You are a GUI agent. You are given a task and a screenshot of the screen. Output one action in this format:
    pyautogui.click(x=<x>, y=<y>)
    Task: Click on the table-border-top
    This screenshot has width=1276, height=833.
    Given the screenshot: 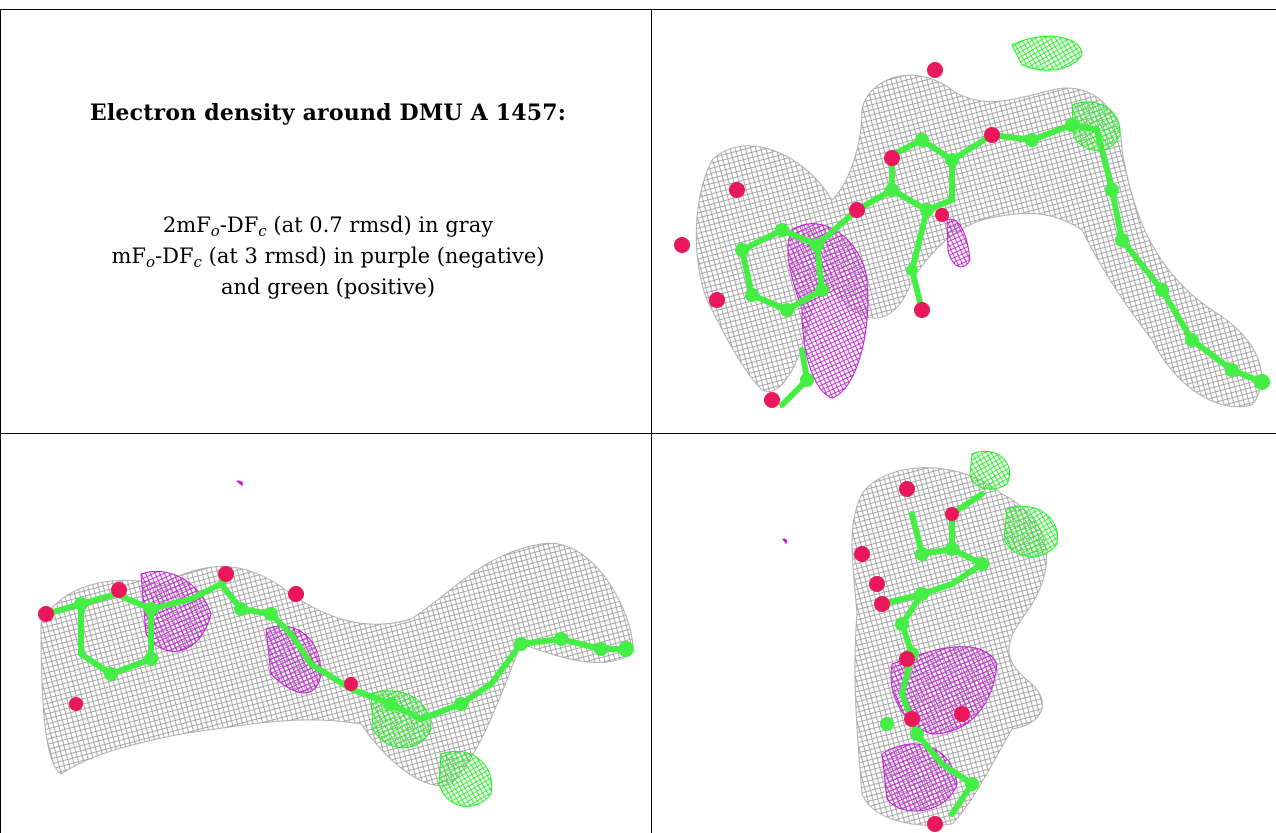 What is the action you would take?
    pyautogui.click(x=638, y=9)
    